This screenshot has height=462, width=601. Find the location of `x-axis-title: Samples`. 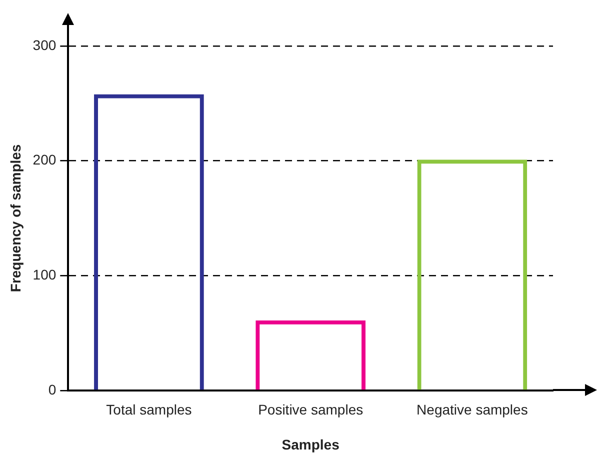

x-axis-title: Samples is located at coordinates (311, 444).